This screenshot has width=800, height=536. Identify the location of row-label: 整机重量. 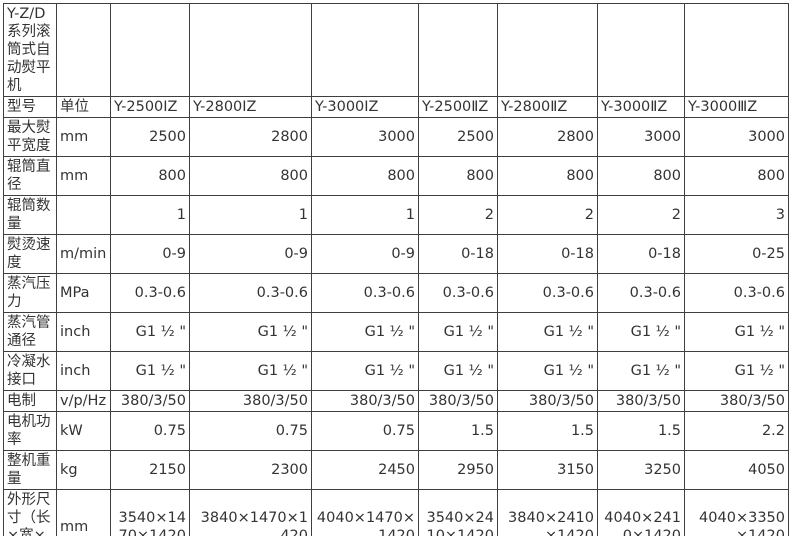
(30, 470).